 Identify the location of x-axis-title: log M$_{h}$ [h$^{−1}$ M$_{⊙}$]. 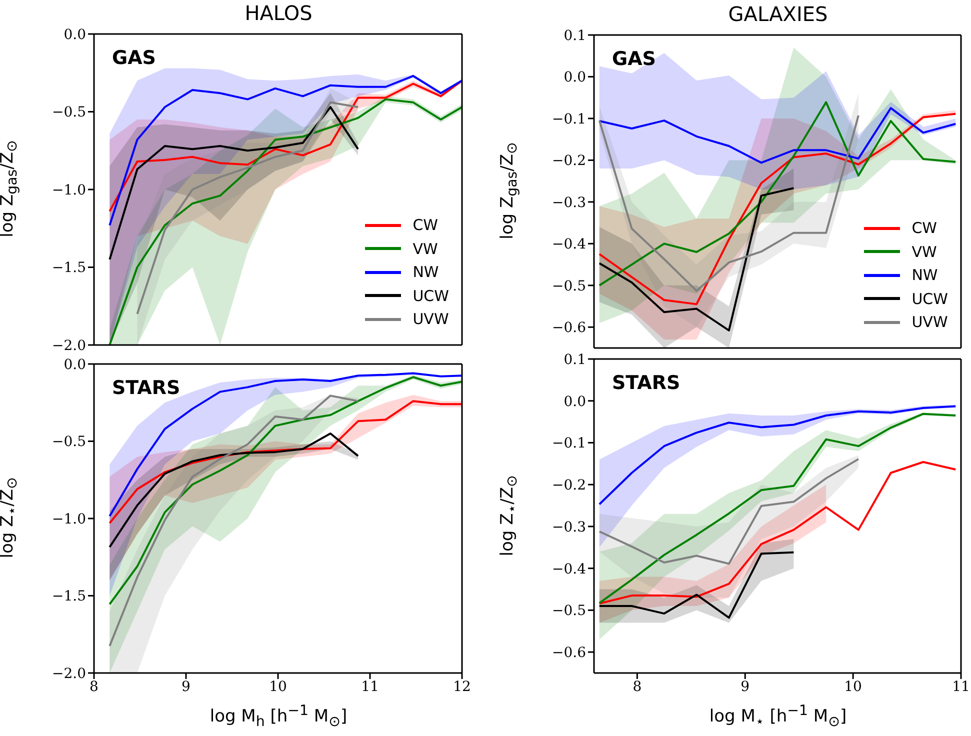
(278, 716).